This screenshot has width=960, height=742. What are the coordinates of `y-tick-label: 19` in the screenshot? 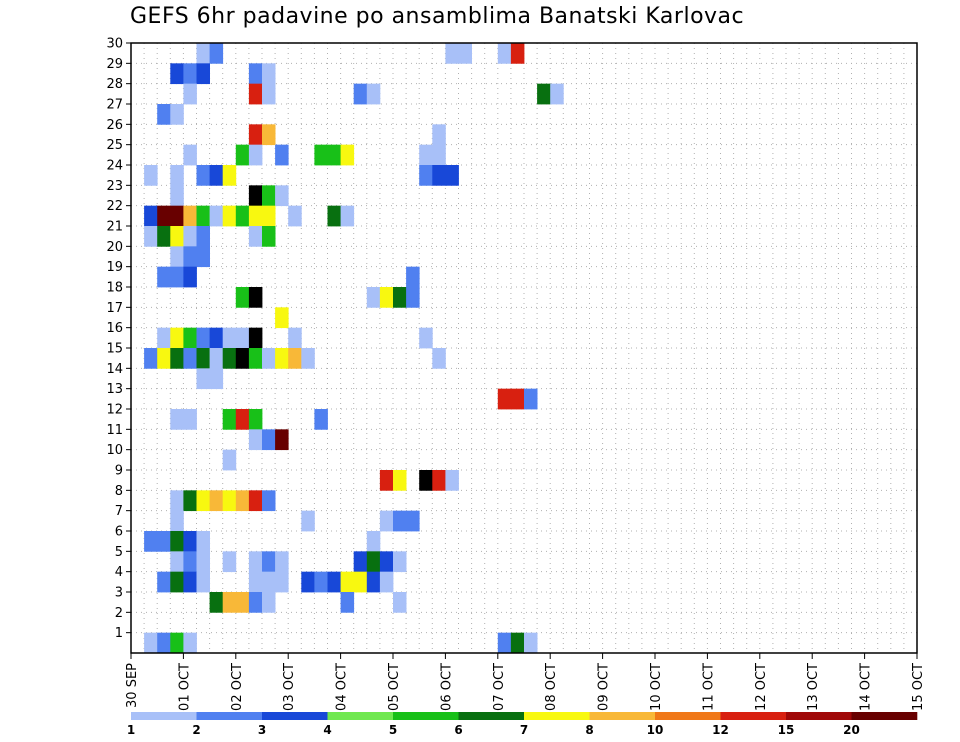 It's located at (114, 267).